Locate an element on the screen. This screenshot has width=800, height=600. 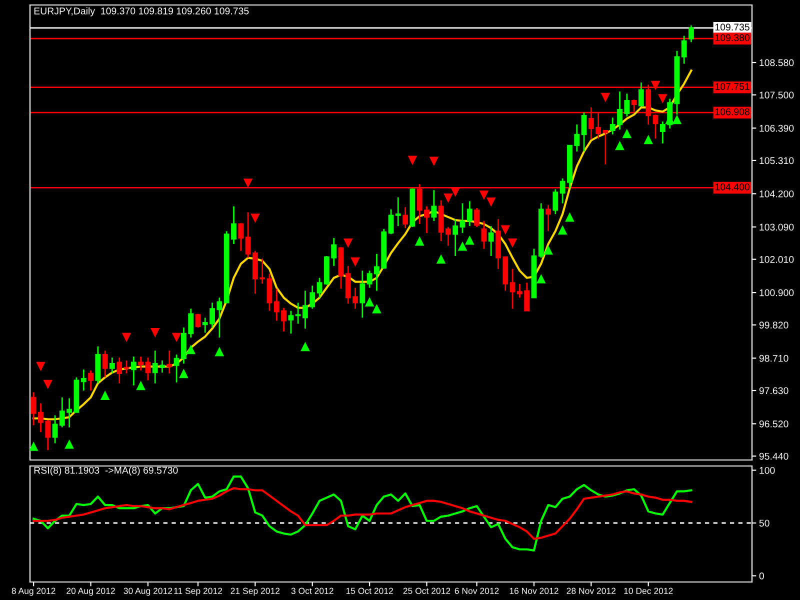
x-tick-label: 28 Nov 2012 is located at coordinates (591, 591).